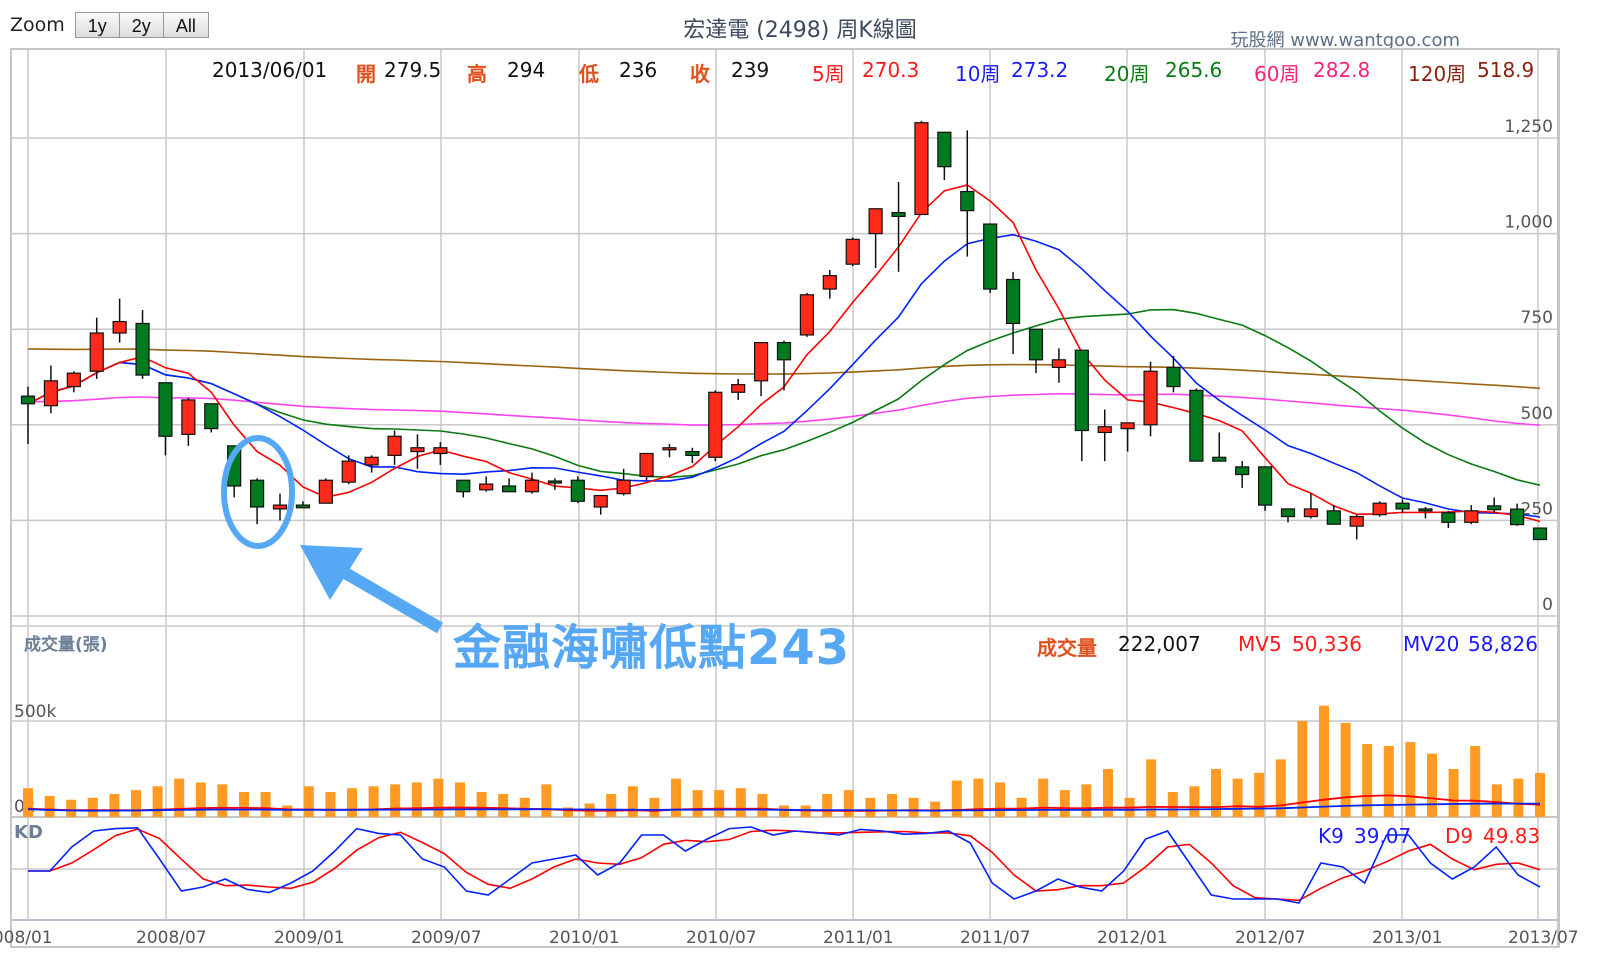 The height and width of the screenshot is (972, 1600). I want to click on zoom-2y-button: 2y, so click(141, 25).